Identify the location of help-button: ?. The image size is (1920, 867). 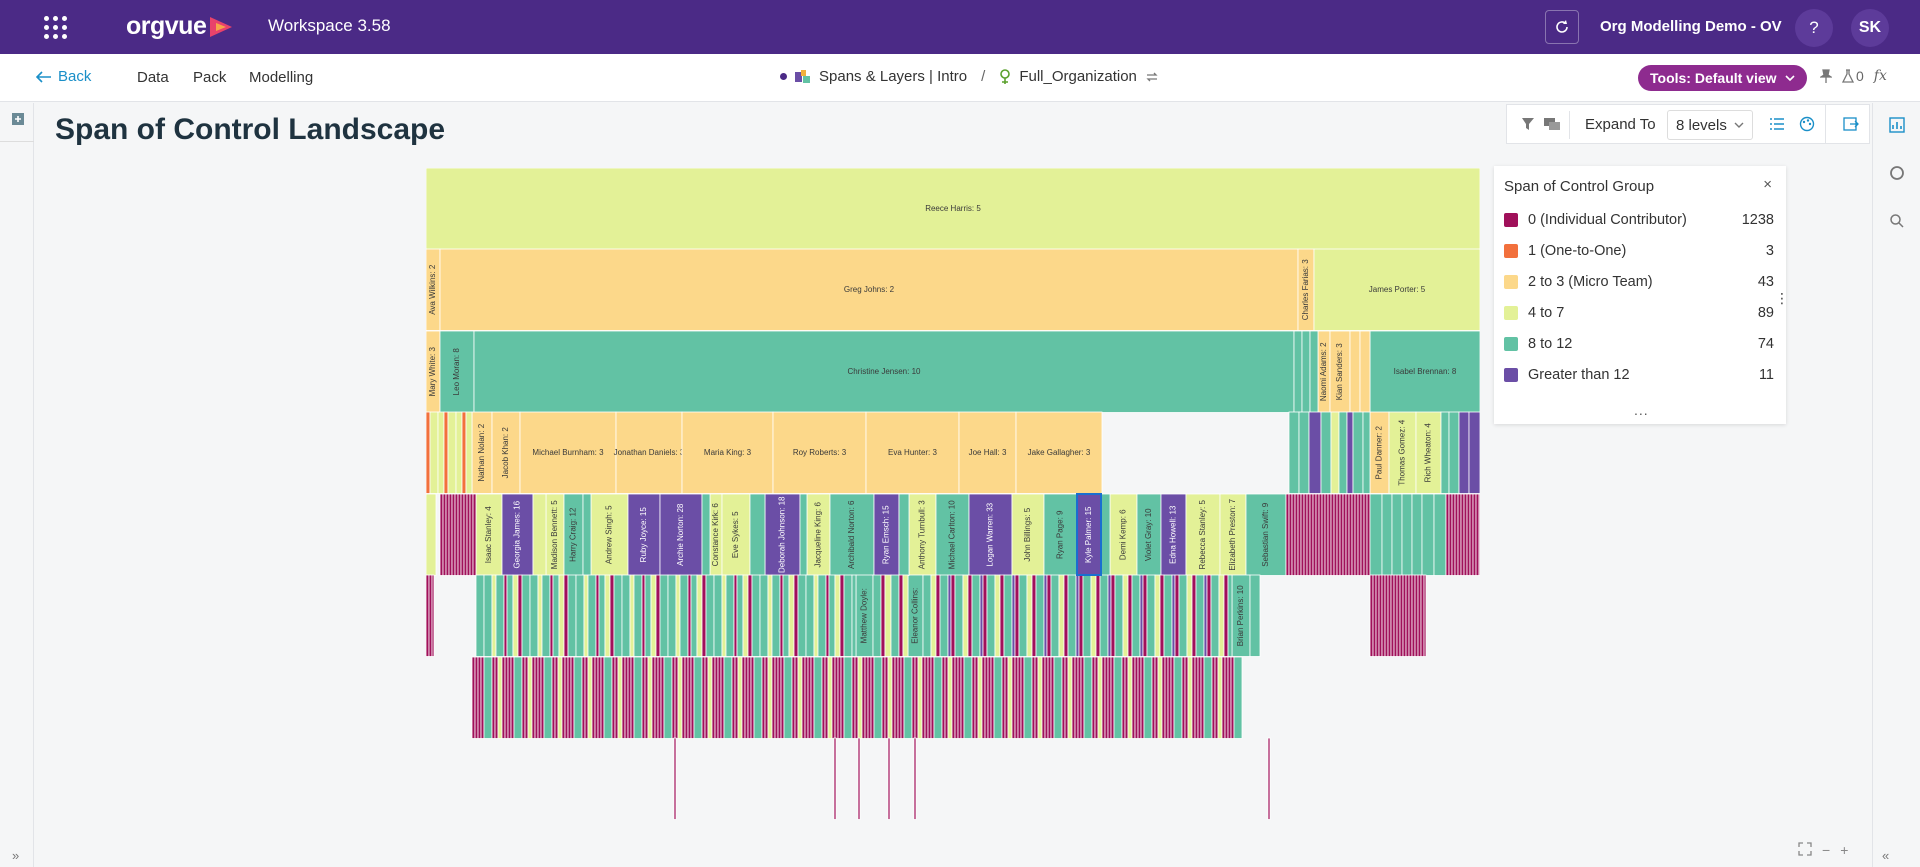
(1814, 28).